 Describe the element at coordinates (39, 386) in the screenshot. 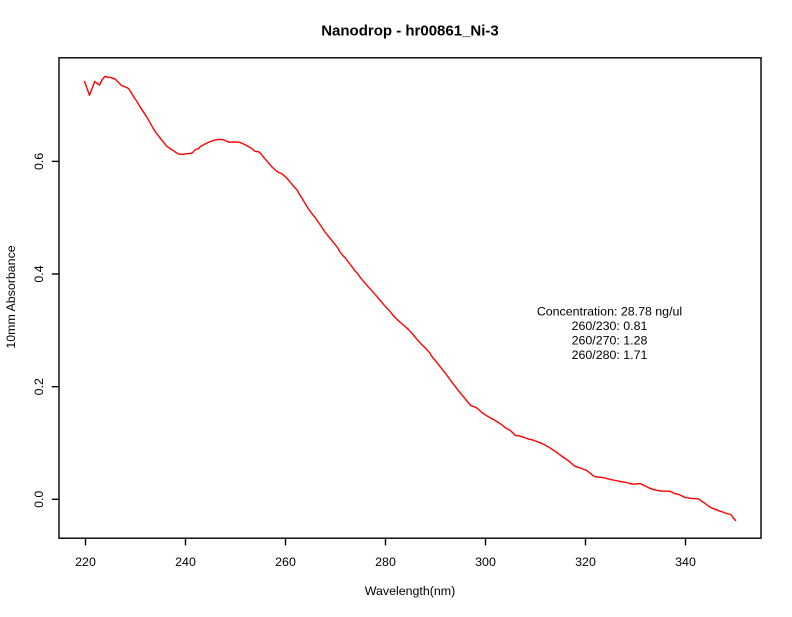

I see `svg-text: 0.2` at that location.